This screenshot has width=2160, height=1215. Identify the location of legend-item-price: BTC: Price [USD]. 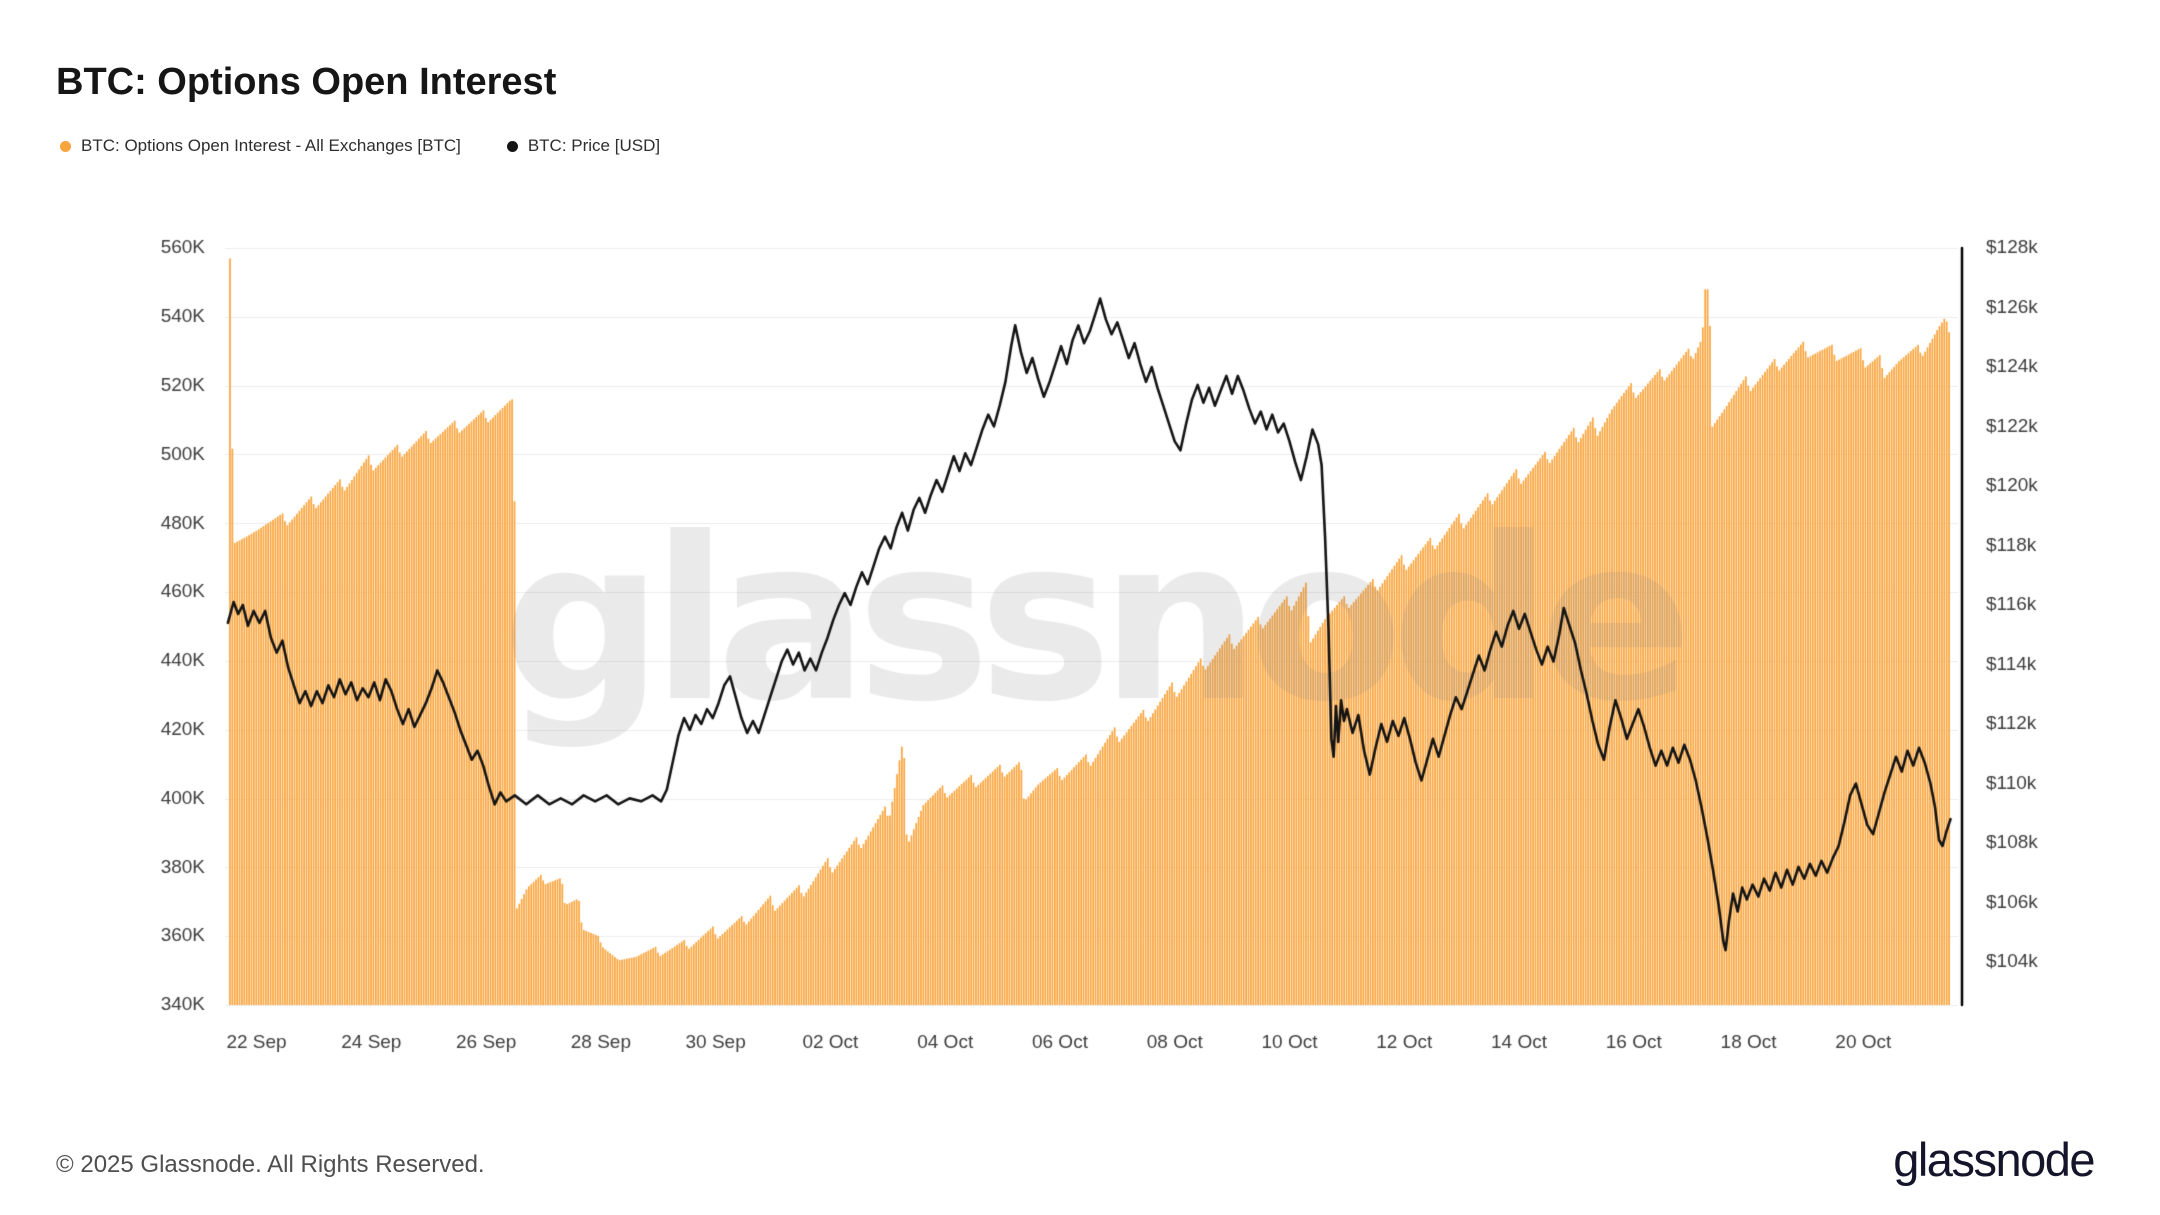
(583, 146).